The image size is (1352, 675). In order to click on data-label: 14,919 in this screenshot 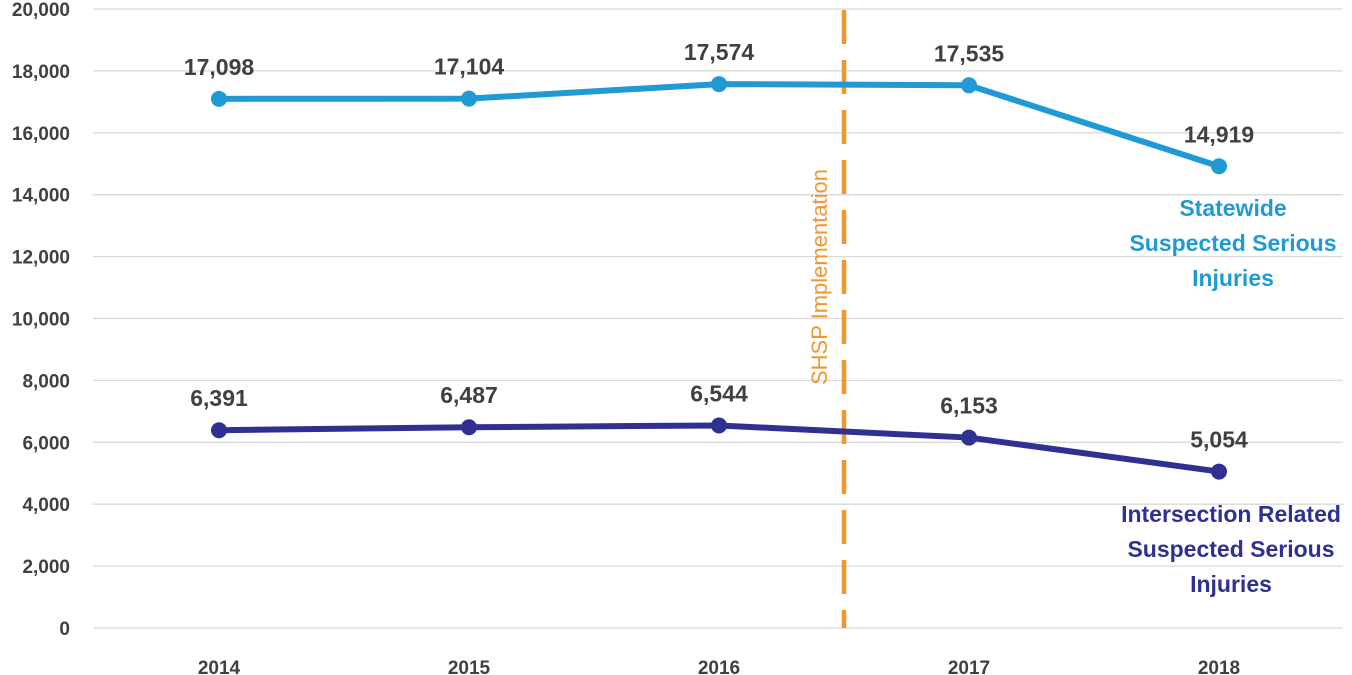, I will do `click(1219, 134)`.